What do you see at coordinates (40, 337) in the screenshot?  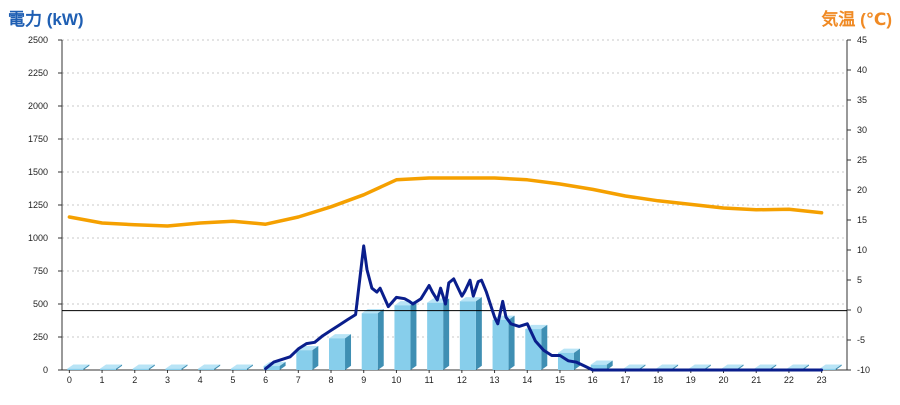 I see `left-tick-label: 250` at bounding box center [40, 337].